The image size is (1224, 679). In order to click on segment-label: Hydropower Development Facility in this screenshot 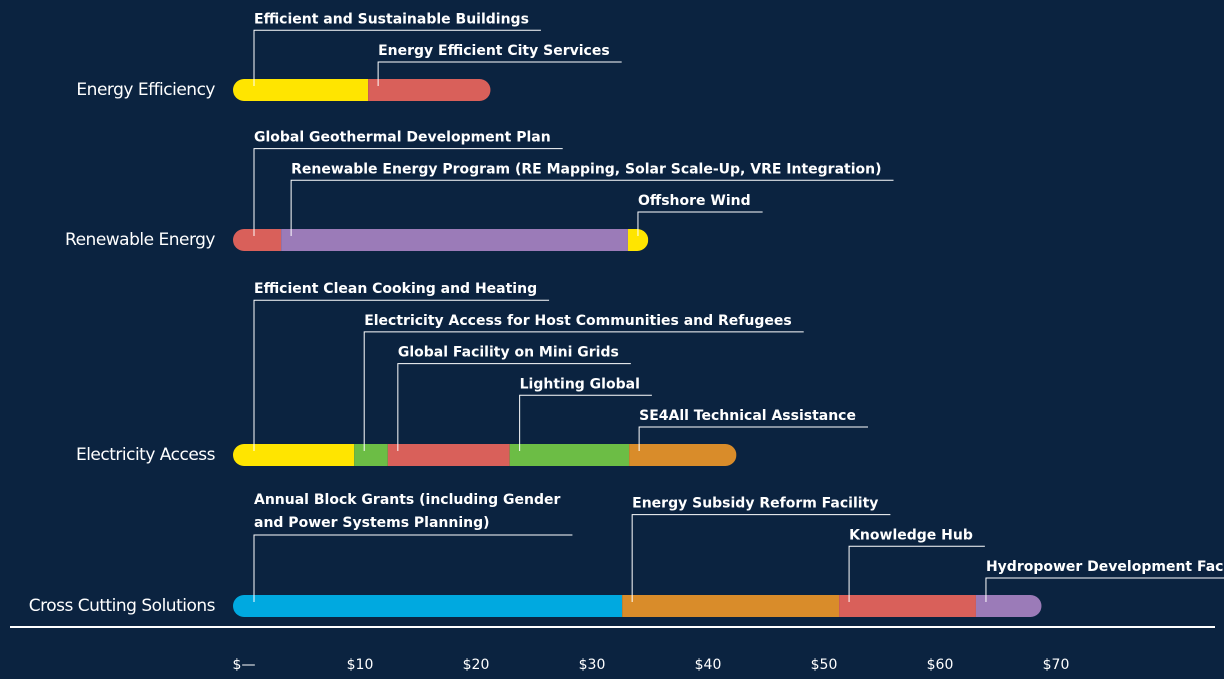, I will do `click(1105, 567)`.